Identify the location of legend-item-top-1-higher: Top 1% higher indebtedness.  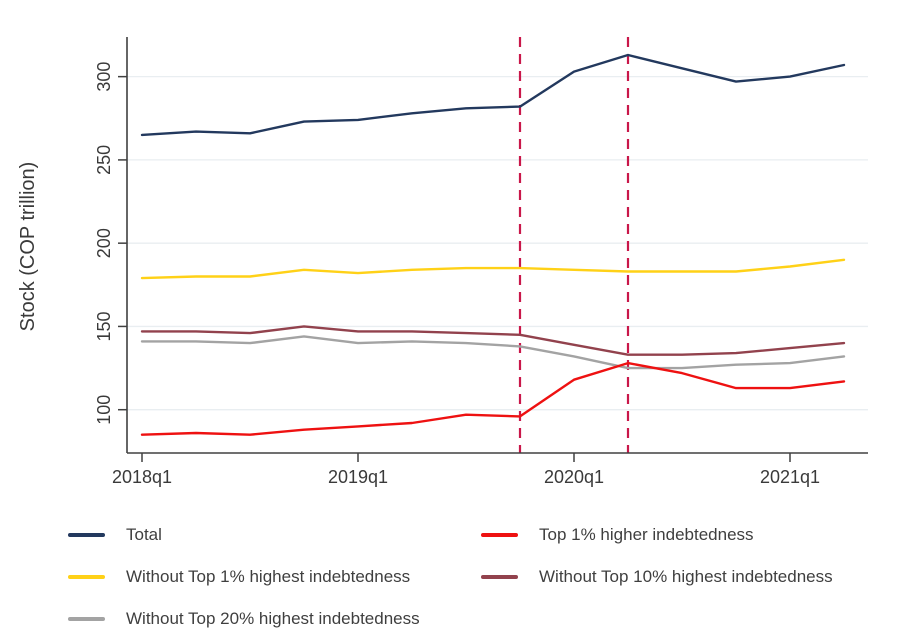
(657, 535).